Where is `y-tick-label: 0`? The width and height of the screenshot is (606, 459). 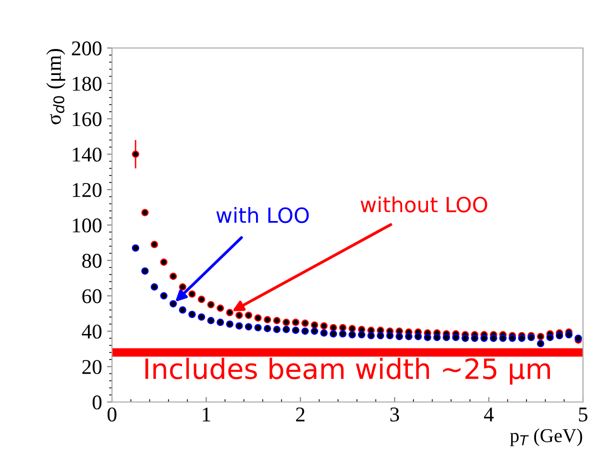
y-tick-label: 0 is located at coordinates (97, 402).